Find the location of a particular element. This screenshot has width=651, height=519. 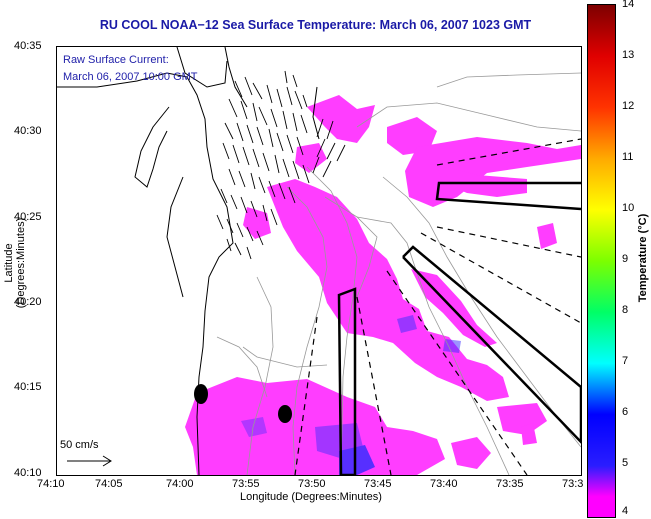

legend-time: March 06, 2007 10:00 GMT is located at coordinates (130, 77).